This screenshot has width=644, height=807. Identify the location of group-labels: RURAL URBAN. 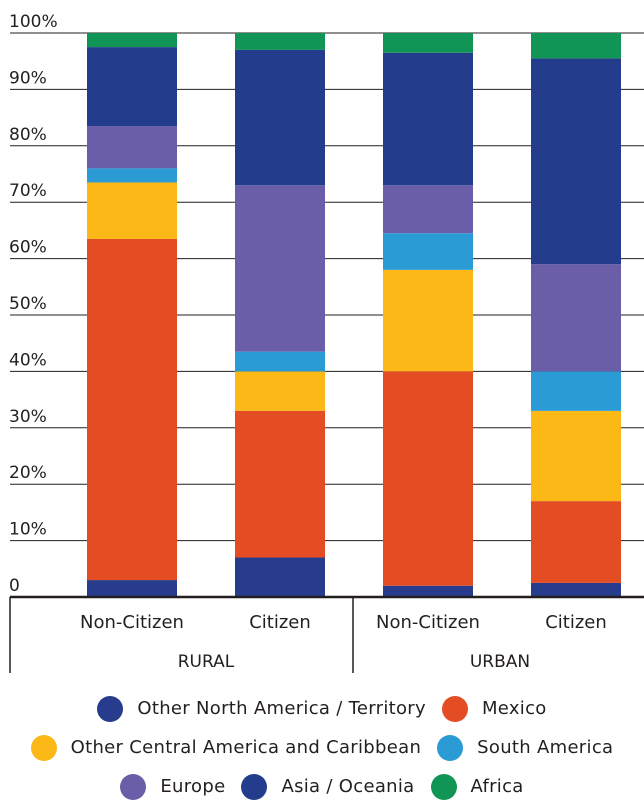
(354, 662).